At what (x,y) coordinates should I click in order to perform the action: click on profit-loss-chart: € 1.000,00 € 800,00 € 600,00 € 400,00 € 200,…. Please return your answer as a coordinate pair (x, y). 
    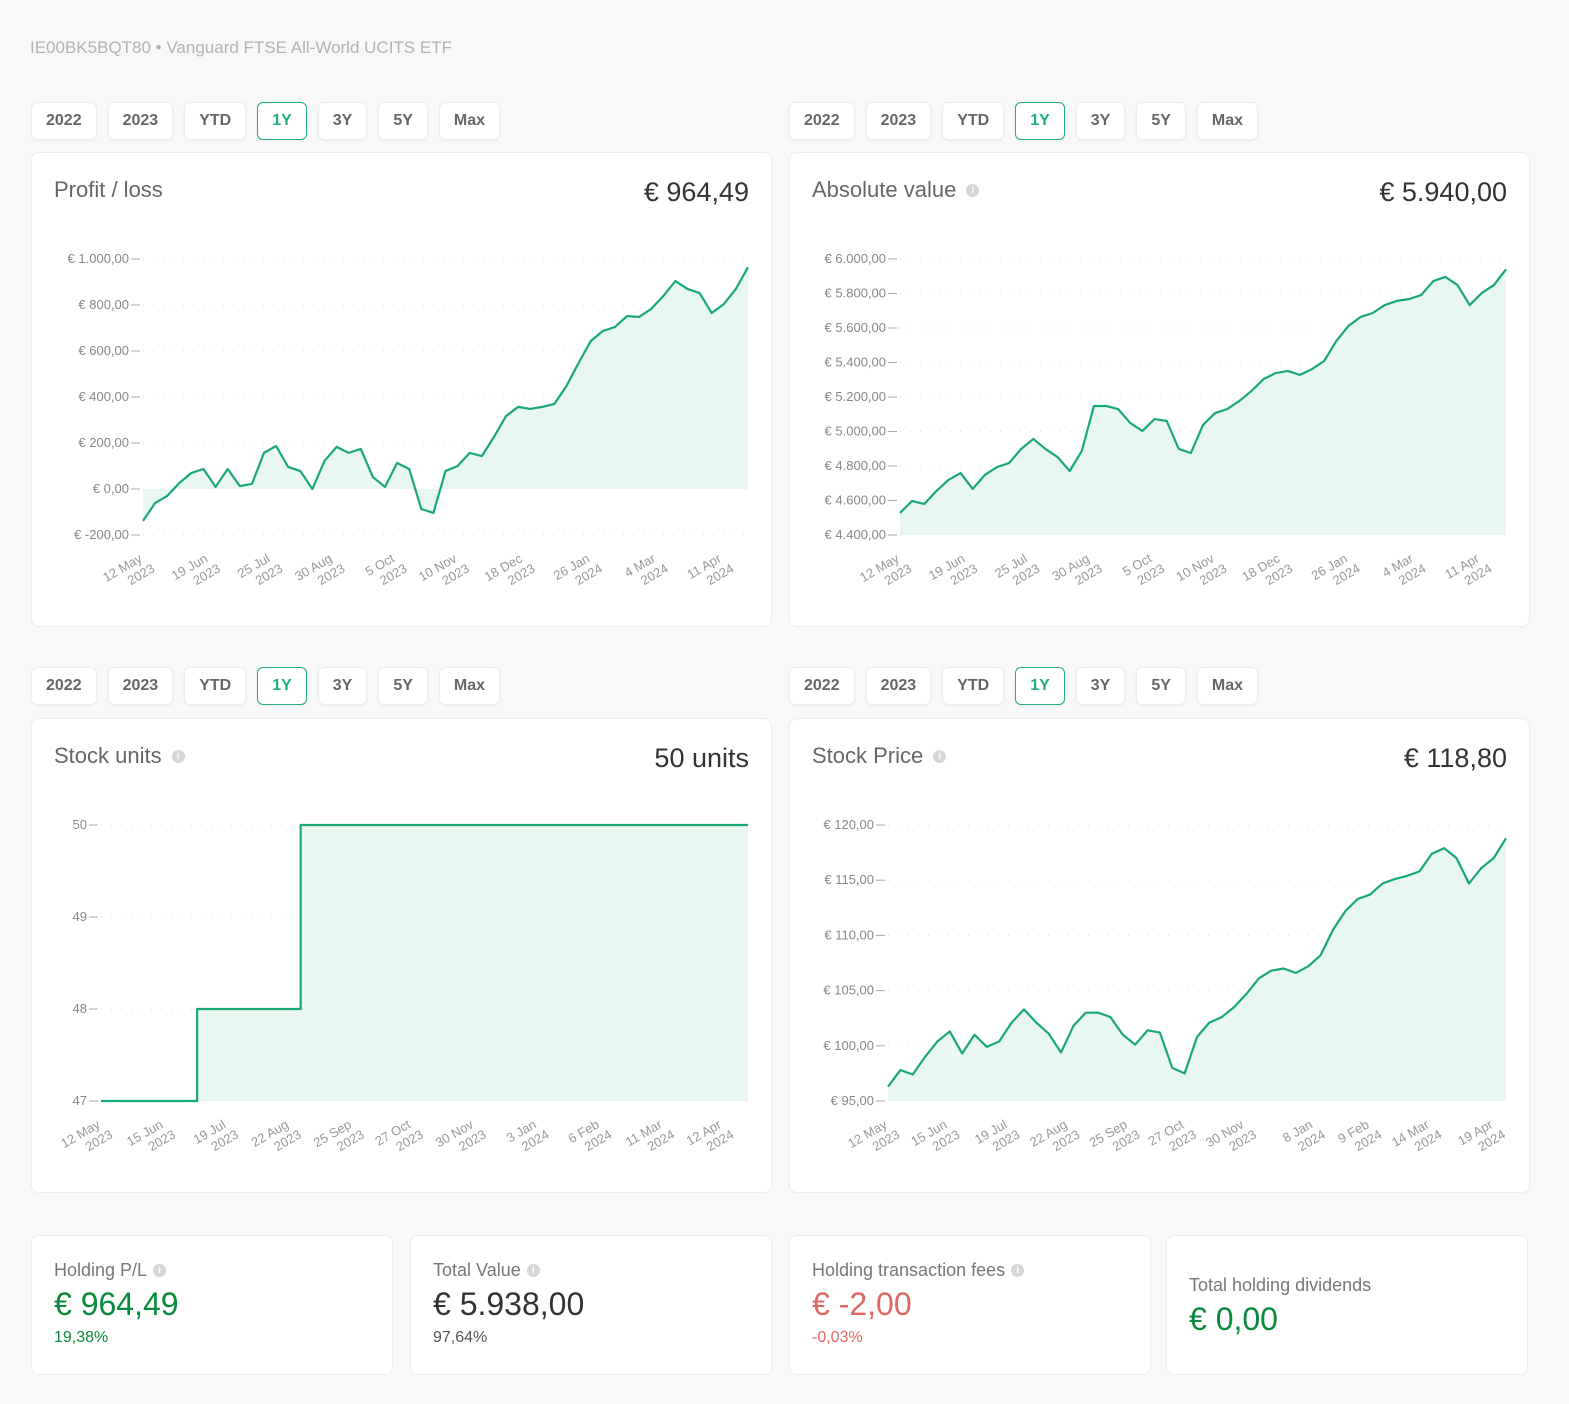
    Looking at the image, I should click on (408, 419).